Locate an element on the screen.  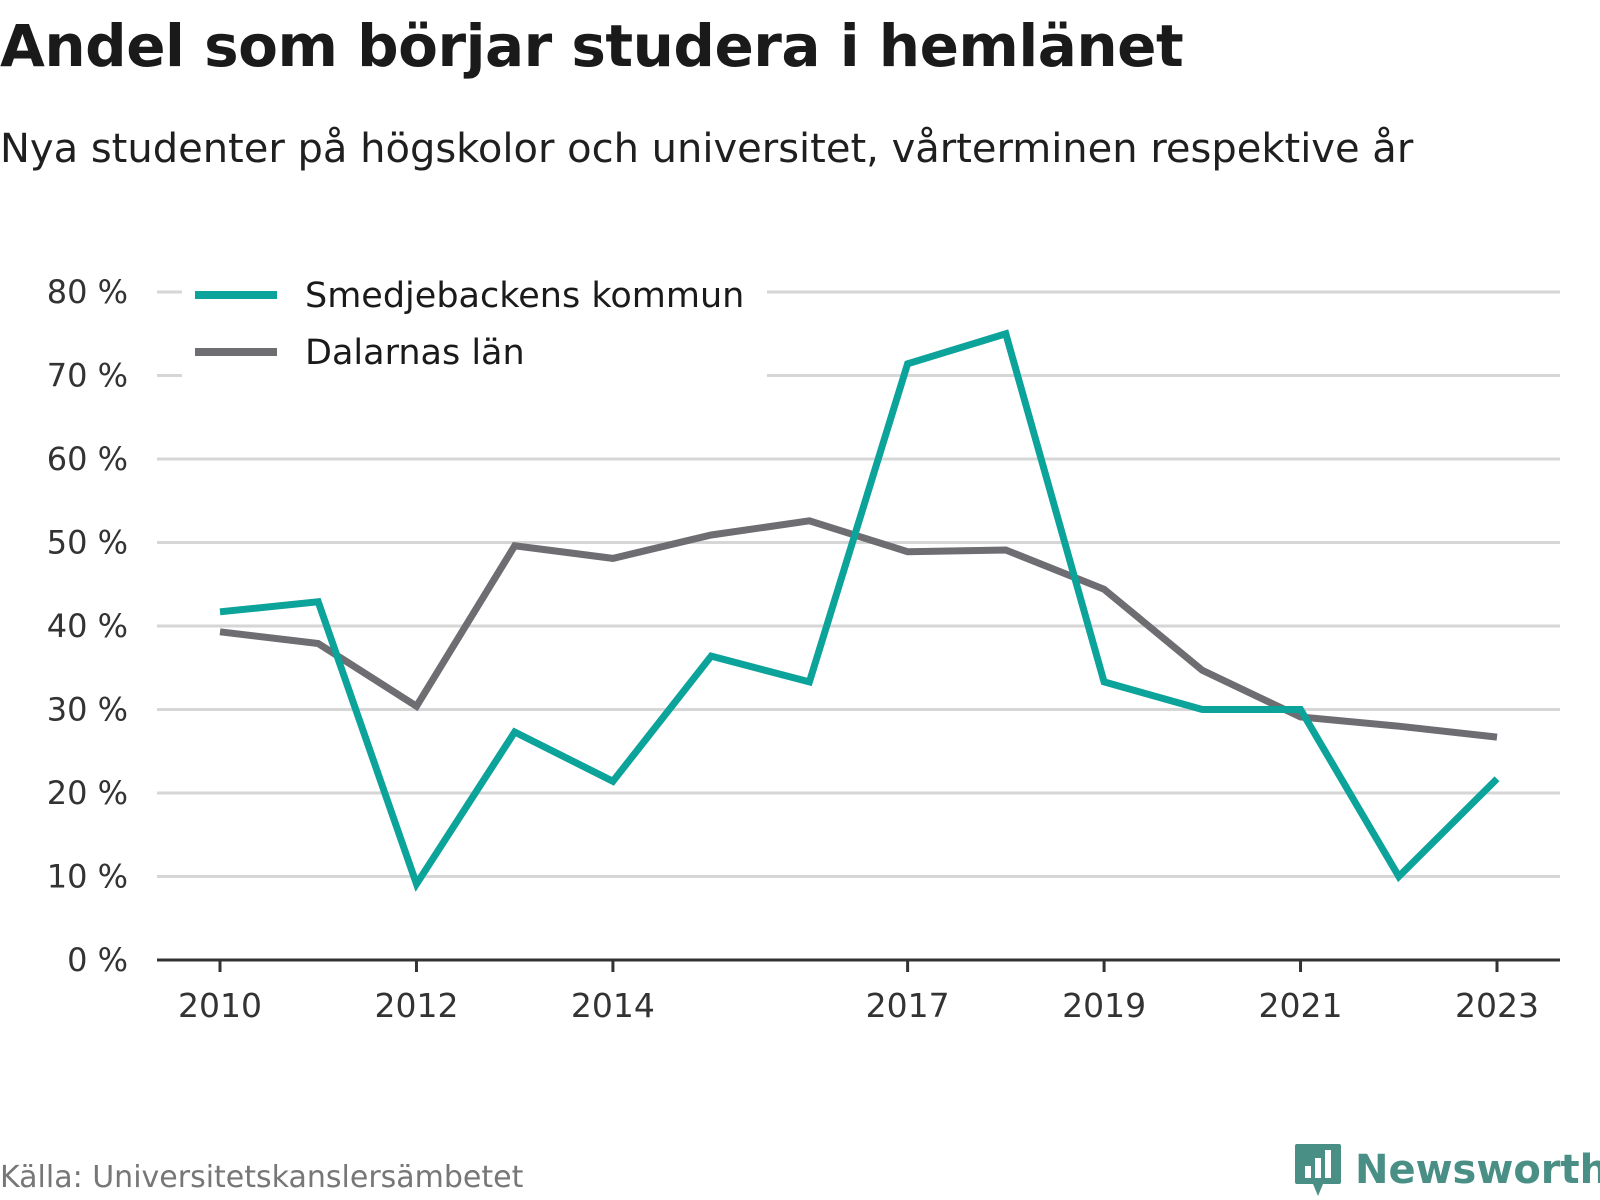
brand-name: Newsworthy is located at coordinates (1477, 1170).